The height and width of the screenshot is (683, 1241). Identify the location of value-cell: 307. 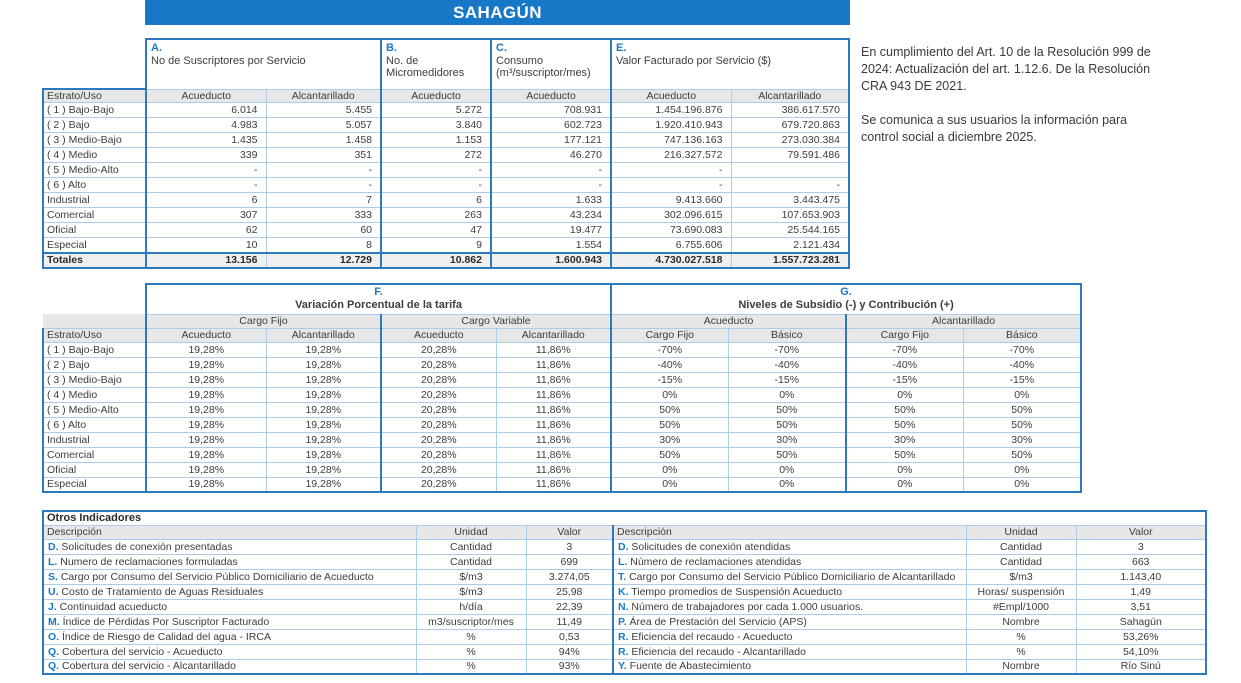
(206, 215).